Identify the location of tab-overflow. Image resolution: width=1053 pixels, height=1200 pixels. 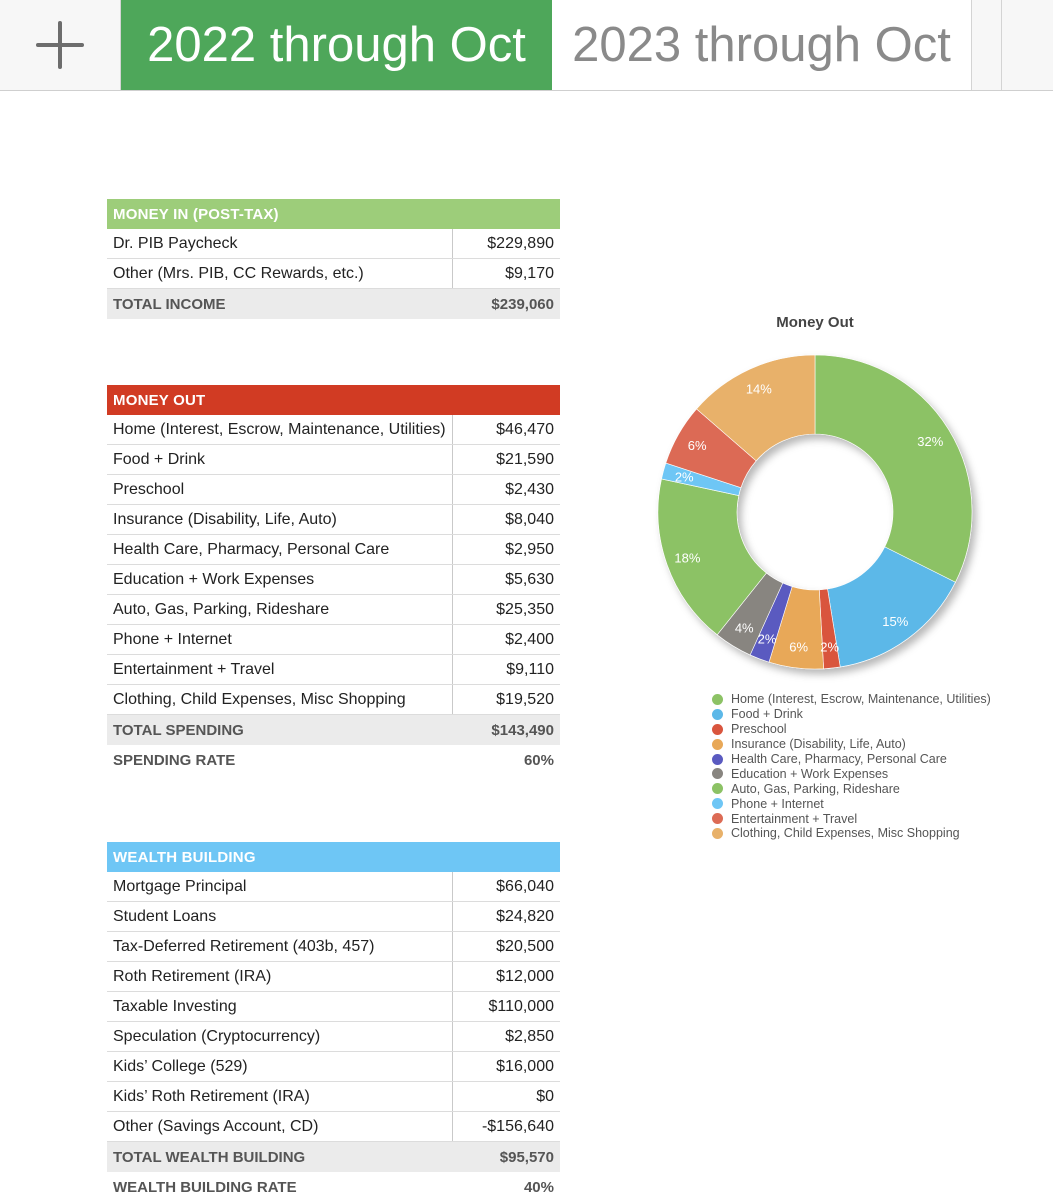
(987, 45).